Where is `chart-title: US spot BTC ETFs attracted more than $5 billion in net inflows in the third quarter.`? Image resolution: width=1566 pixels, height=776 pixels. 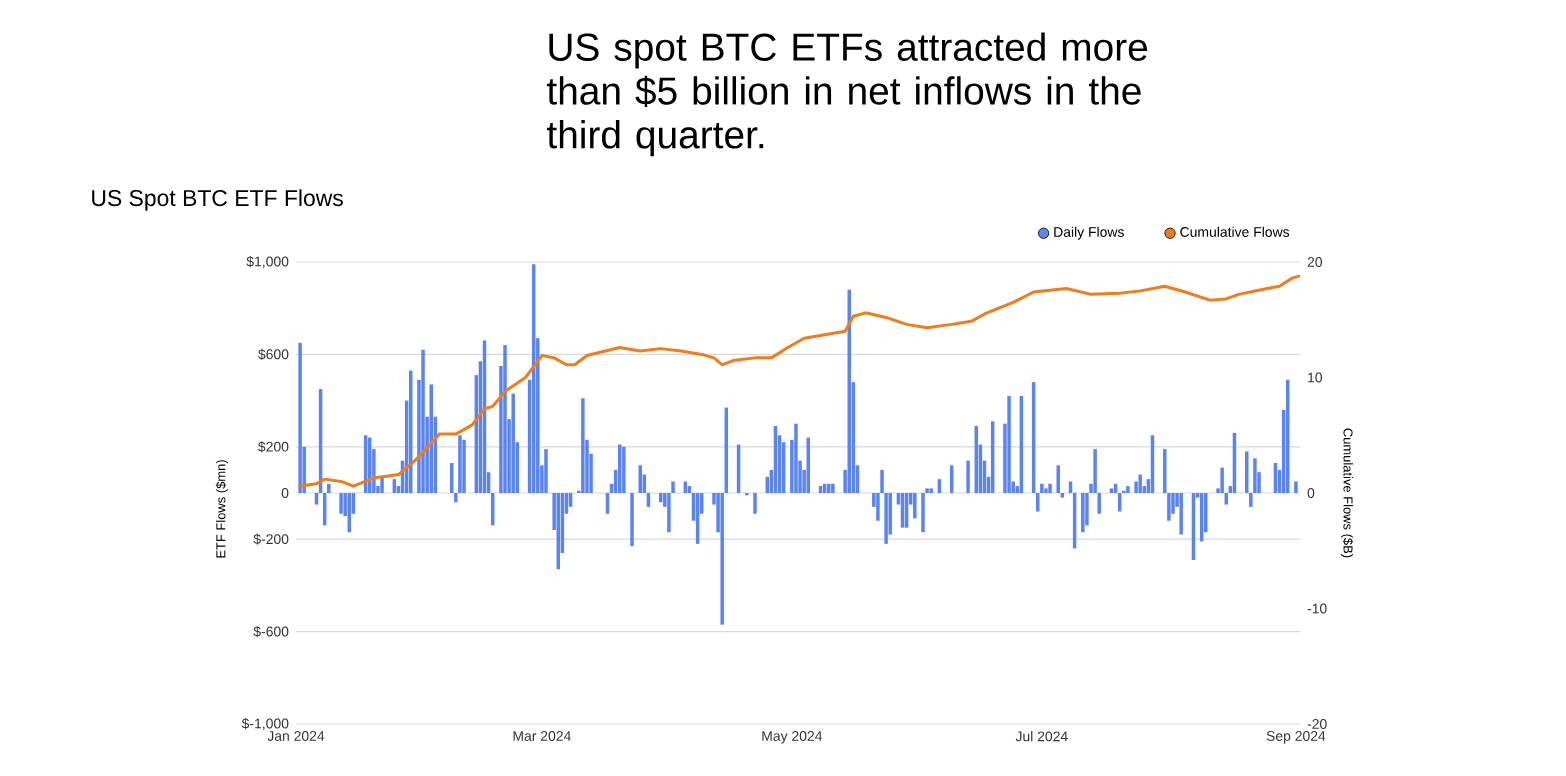
chart-title: US spot BTC ETFs attracted more than $5 billion in net inflows in the third quarter. is located at coordinates (847, 94).